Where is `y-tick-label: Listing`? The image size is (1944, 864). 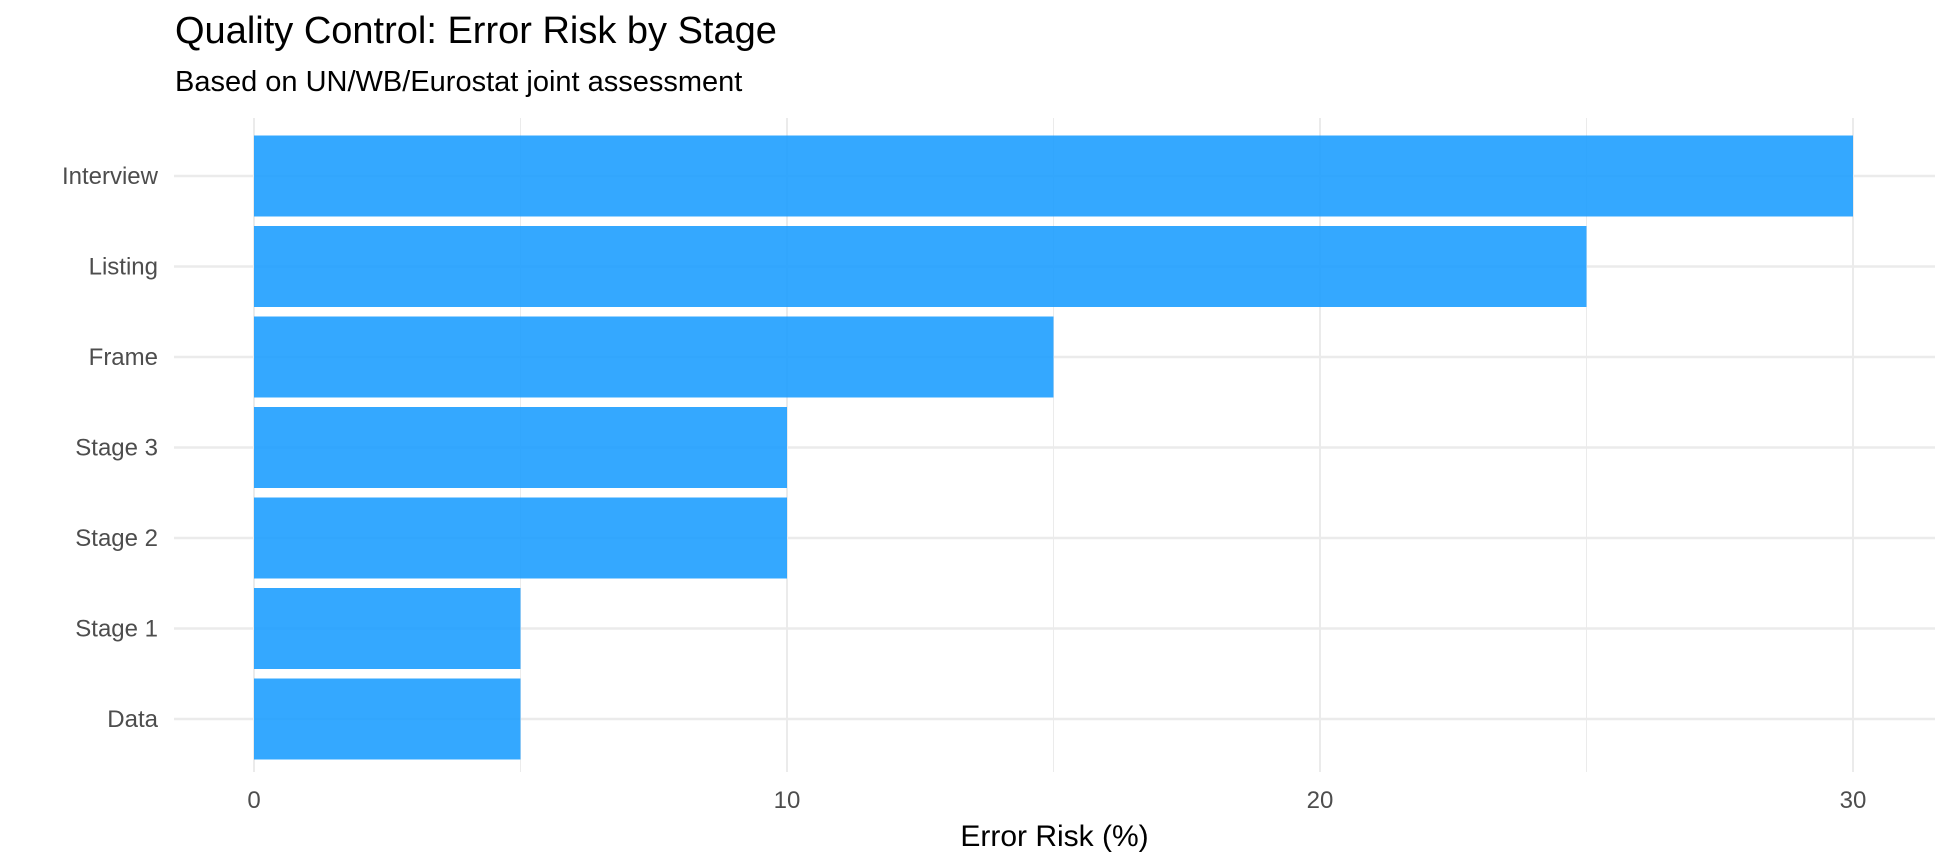 y-tick-label: Listing is located at coordinates (123, 267).